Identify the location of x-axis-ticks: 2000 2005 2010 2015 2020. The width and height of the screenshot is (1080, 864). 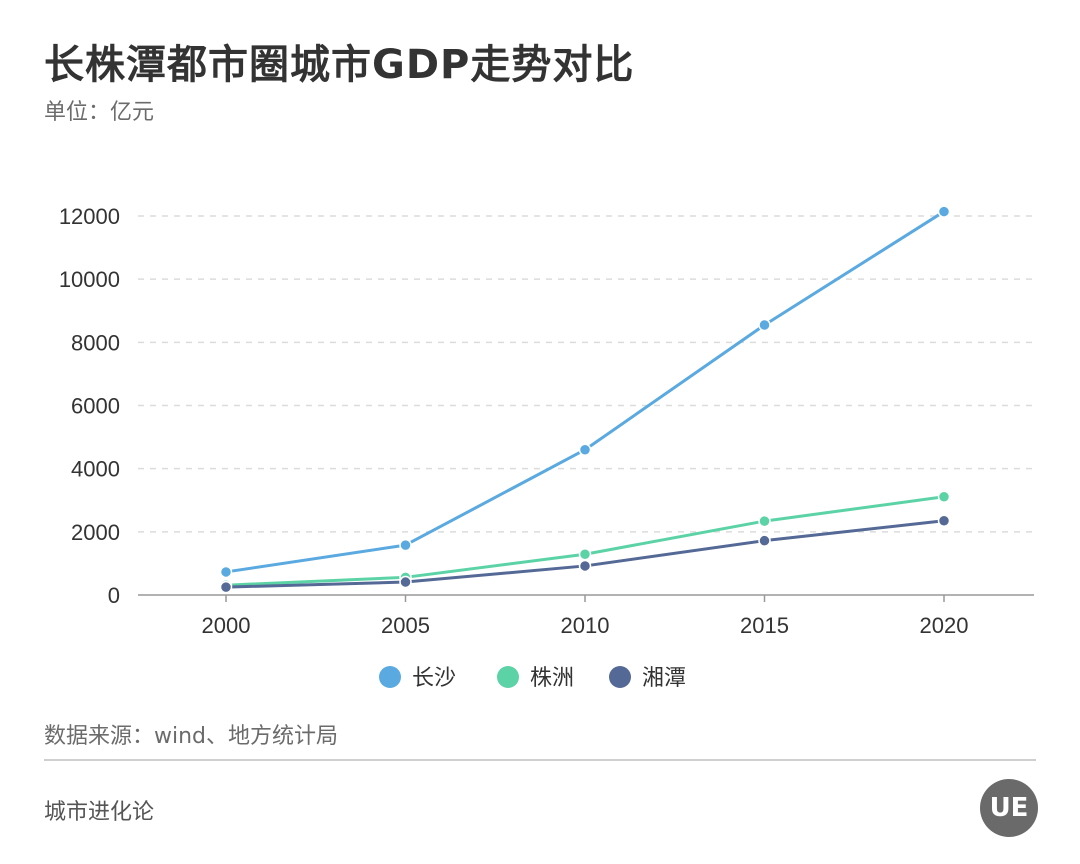
(585, 616).